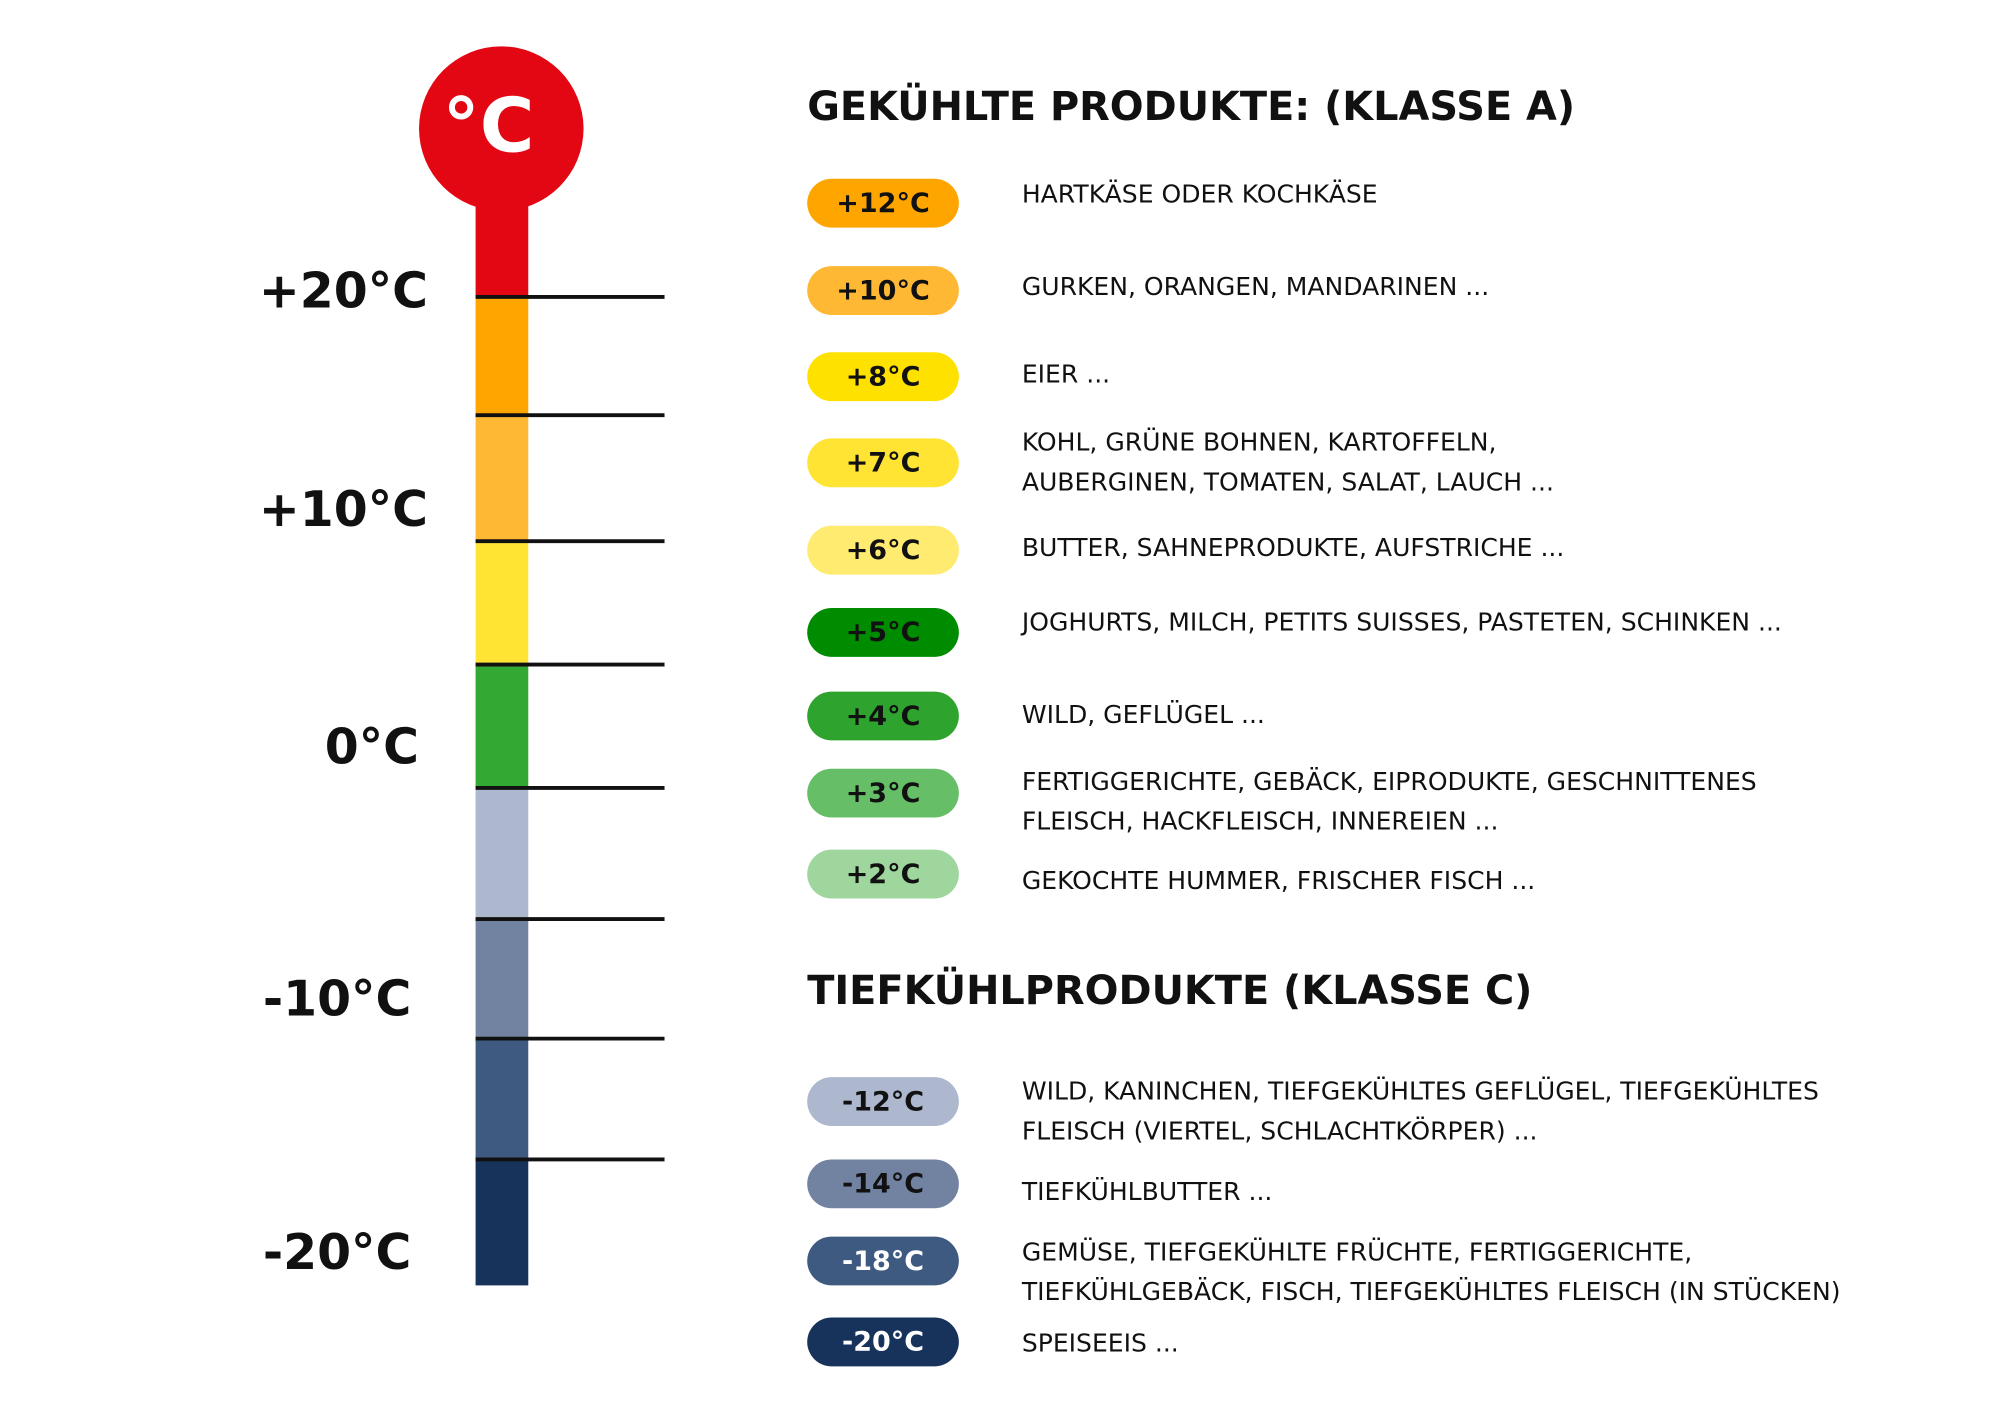  I want to click on temperature-label: -12°C, so click(883, 1101).